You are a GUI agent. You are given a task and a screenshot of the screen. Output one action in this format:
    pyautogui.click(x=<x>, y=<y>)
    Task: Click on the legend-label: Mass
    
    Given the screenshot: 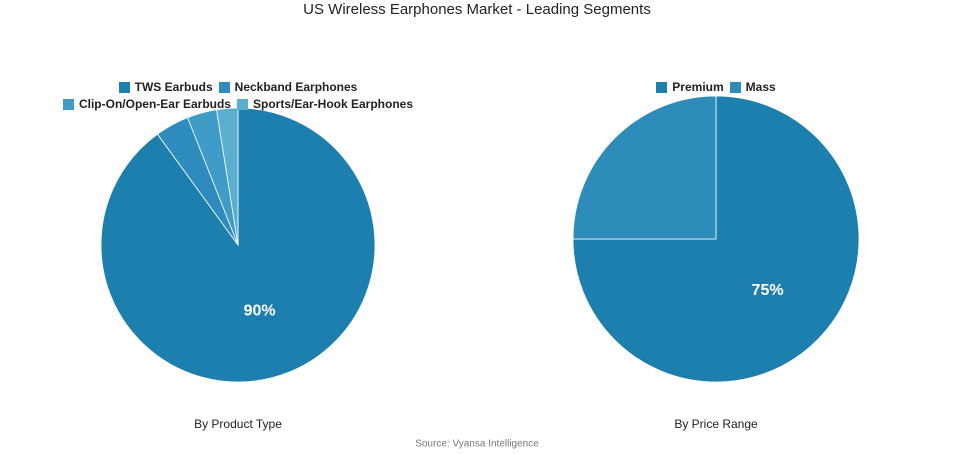 What is the action you would take?
    pyautogui.click(x=760, y=87)
    